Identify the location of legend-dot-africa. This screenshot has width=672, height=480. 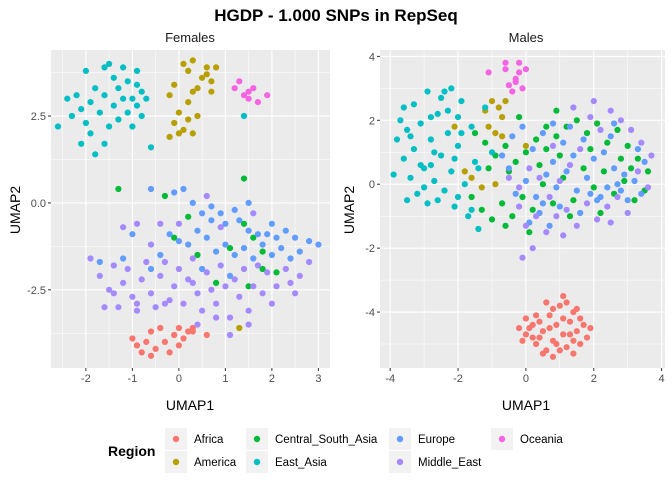
(176, 439).